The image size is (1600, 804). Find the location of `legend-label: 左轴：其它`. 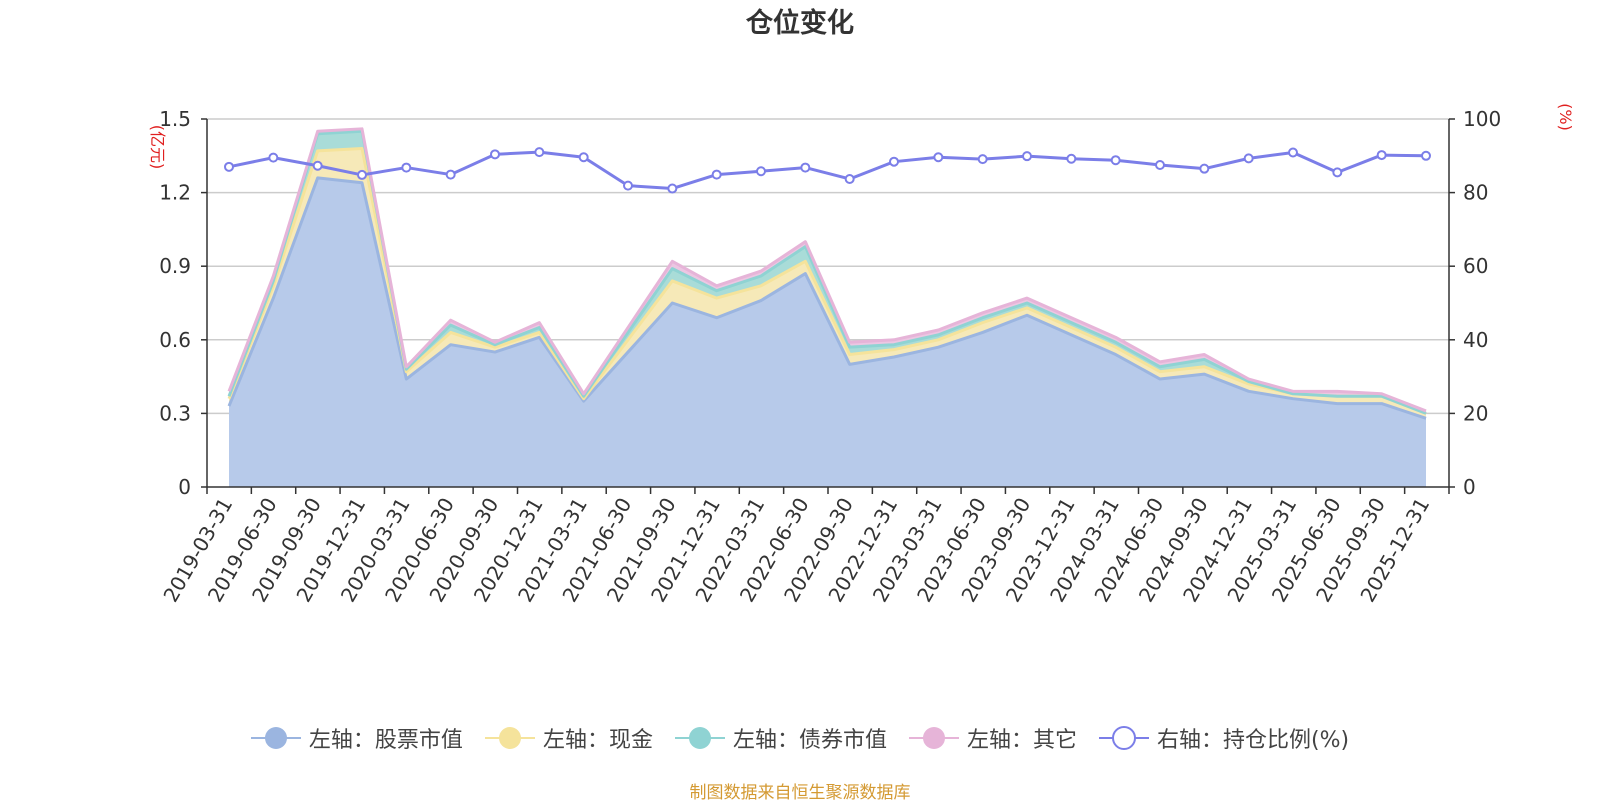

legend-label: 左轴：其它 is located at coordinates (1021, 740).